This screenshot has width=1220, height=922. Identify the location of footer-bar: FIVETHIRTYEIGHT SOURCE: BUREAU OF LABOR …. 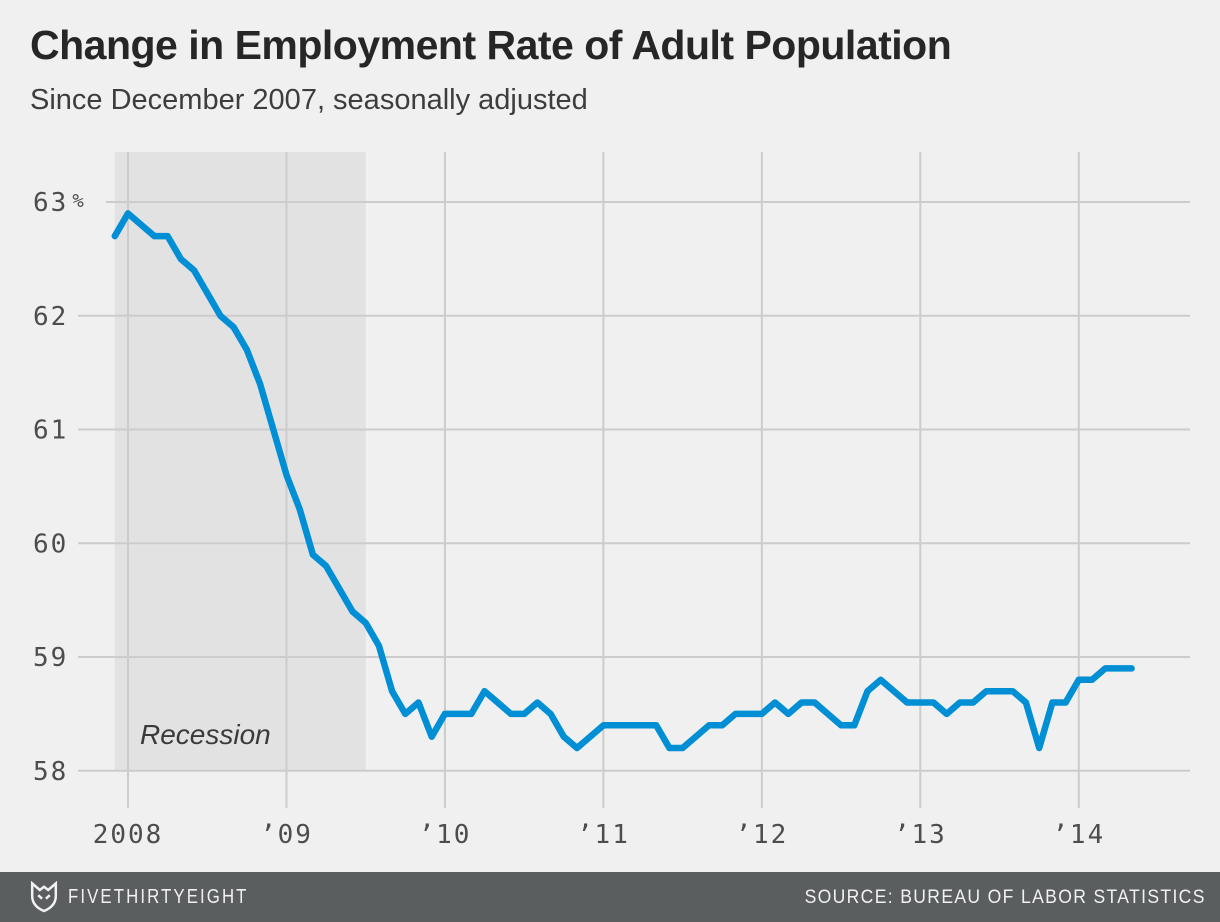
(610, 897).